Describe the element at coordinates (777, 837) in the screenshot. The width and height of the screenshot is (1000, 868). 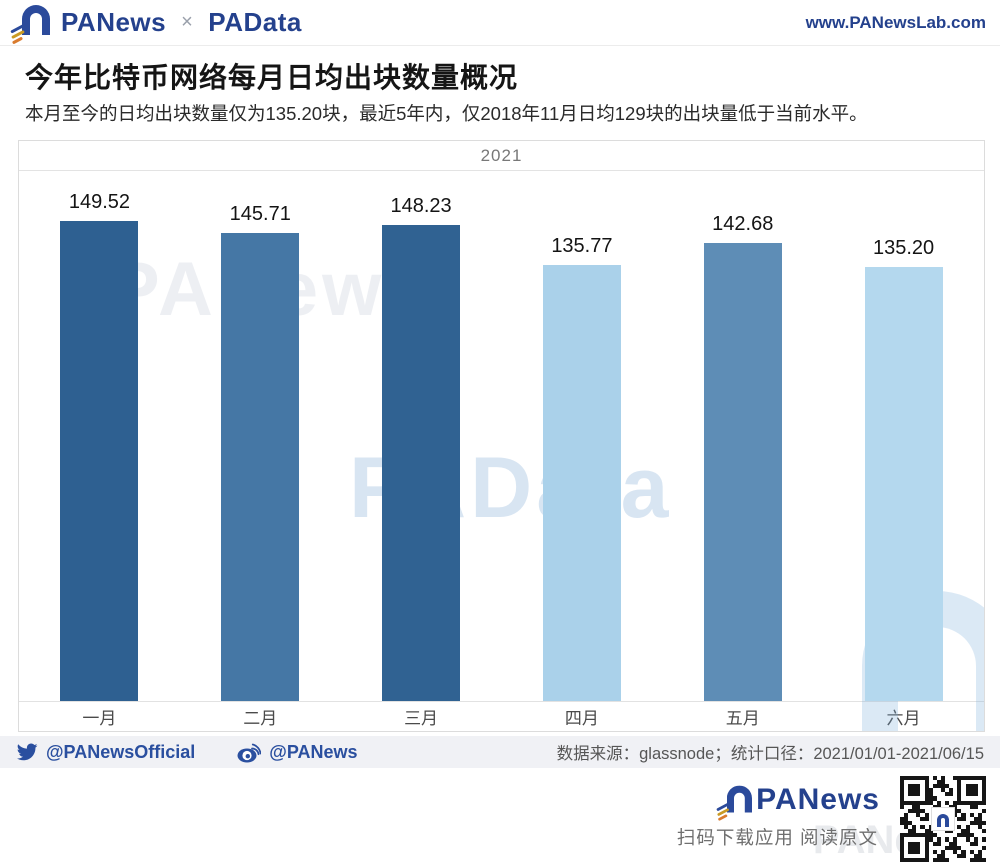
I see `footer-caption: 扫码下载应用 阅读原文` at that location.